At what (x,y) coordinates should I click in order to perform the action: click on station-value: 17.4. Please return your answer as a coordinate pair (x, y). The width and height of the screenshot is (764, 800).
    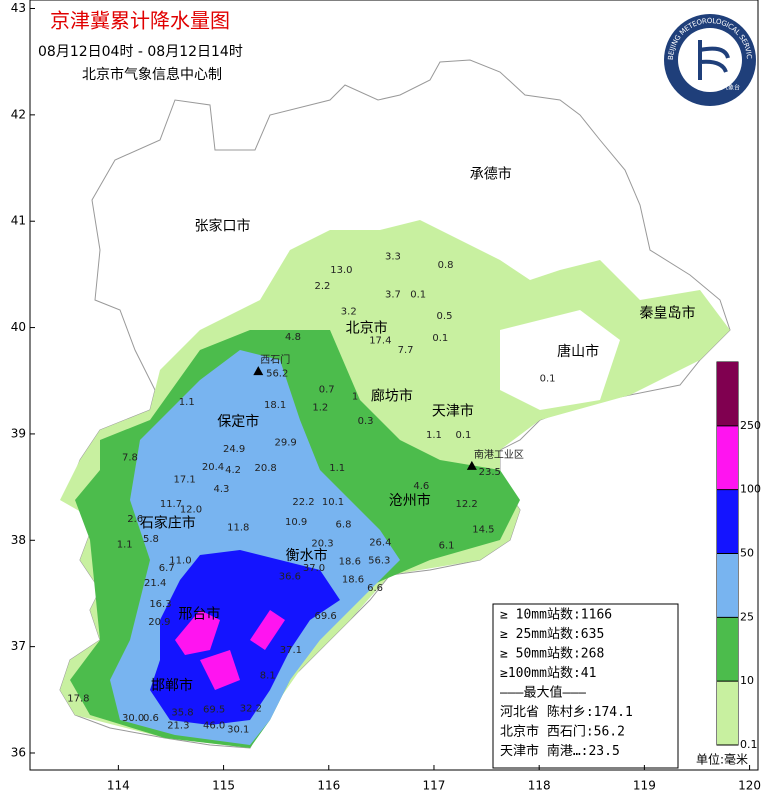
    Looking at the image, I should click on (380, 340).